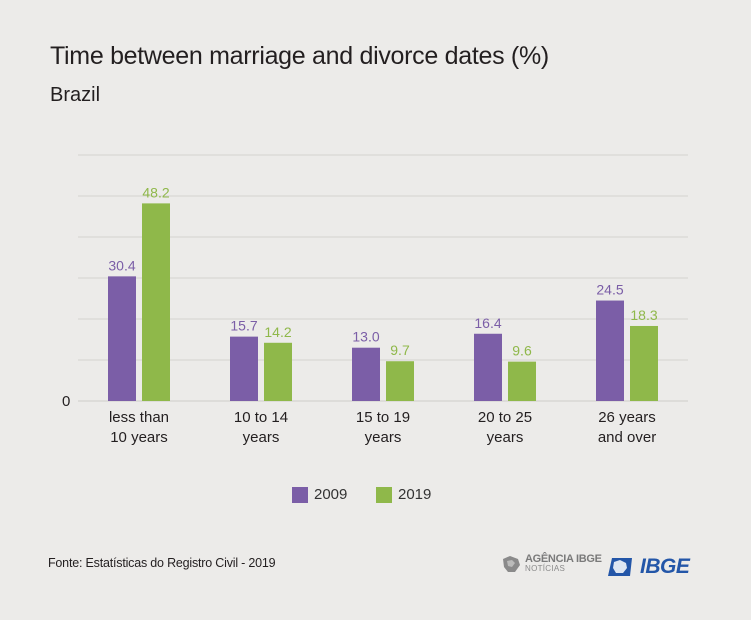  What do you see at coordinates (415, 494) in the screenshot?
I see `legend-label-2019: 2019` at bounding box center [415, 494].